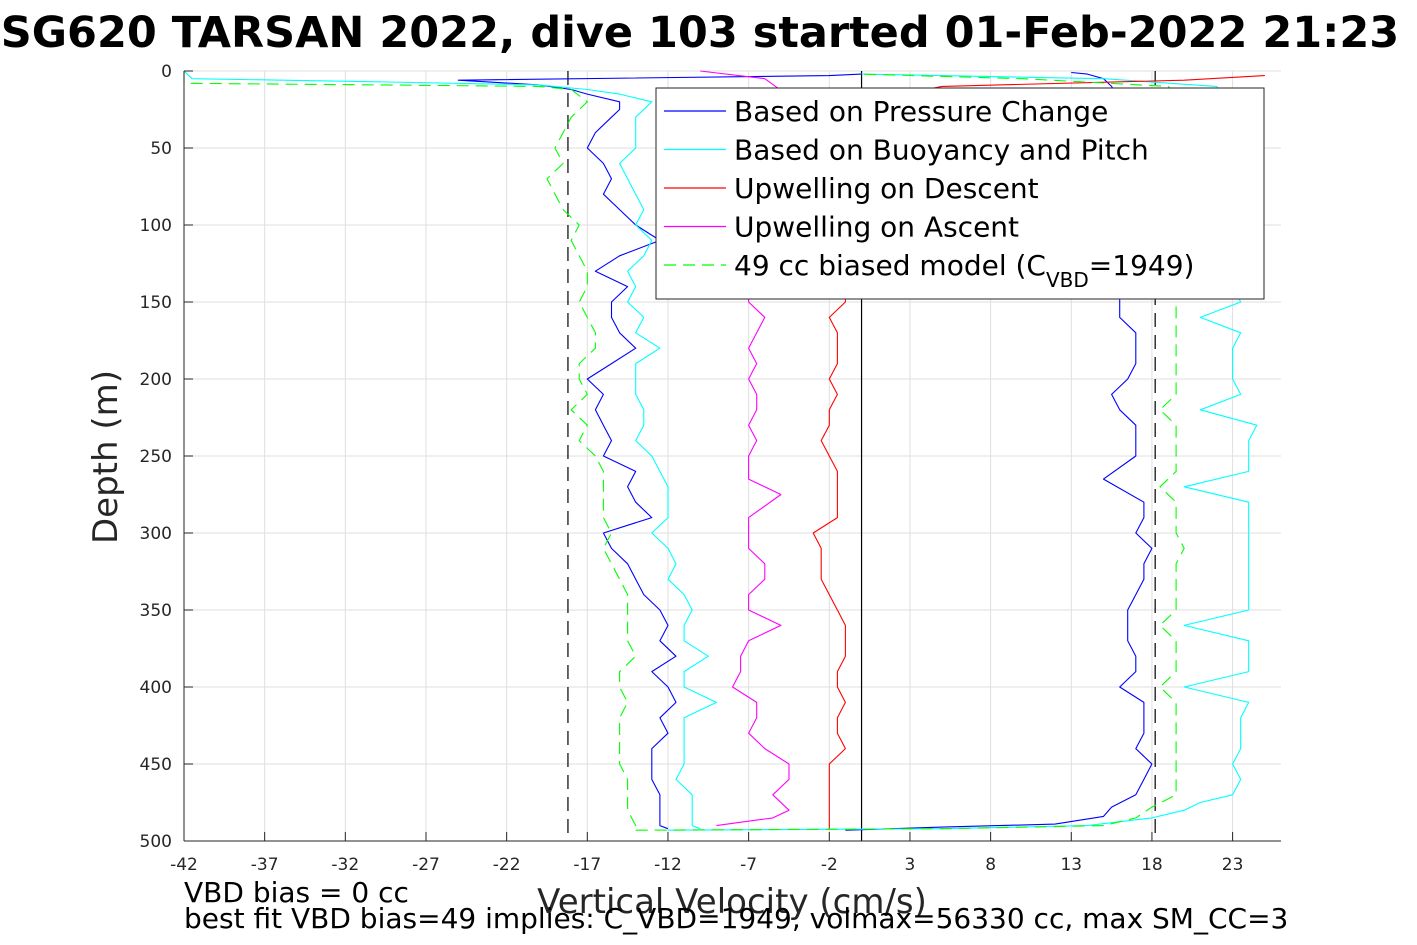  Describe the element at coordinates (706, 865) in the screenshot. I see `x-tick-labels: -42 -37 -32 -27 -22 -17 -12 -7 -2 3 8 13 18 23` at that location.